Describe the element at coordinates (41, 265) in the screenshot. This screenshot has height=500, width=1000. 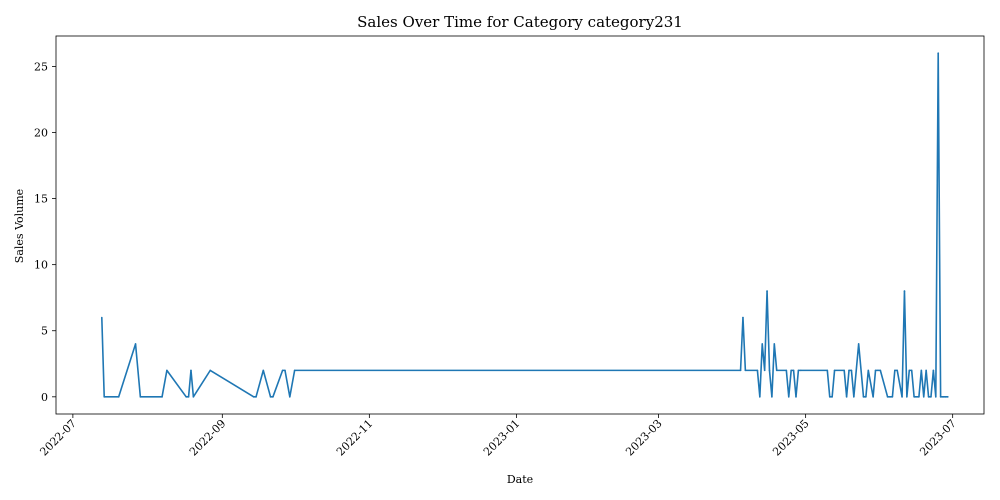
I see `y-tick-label: 10` at that location.